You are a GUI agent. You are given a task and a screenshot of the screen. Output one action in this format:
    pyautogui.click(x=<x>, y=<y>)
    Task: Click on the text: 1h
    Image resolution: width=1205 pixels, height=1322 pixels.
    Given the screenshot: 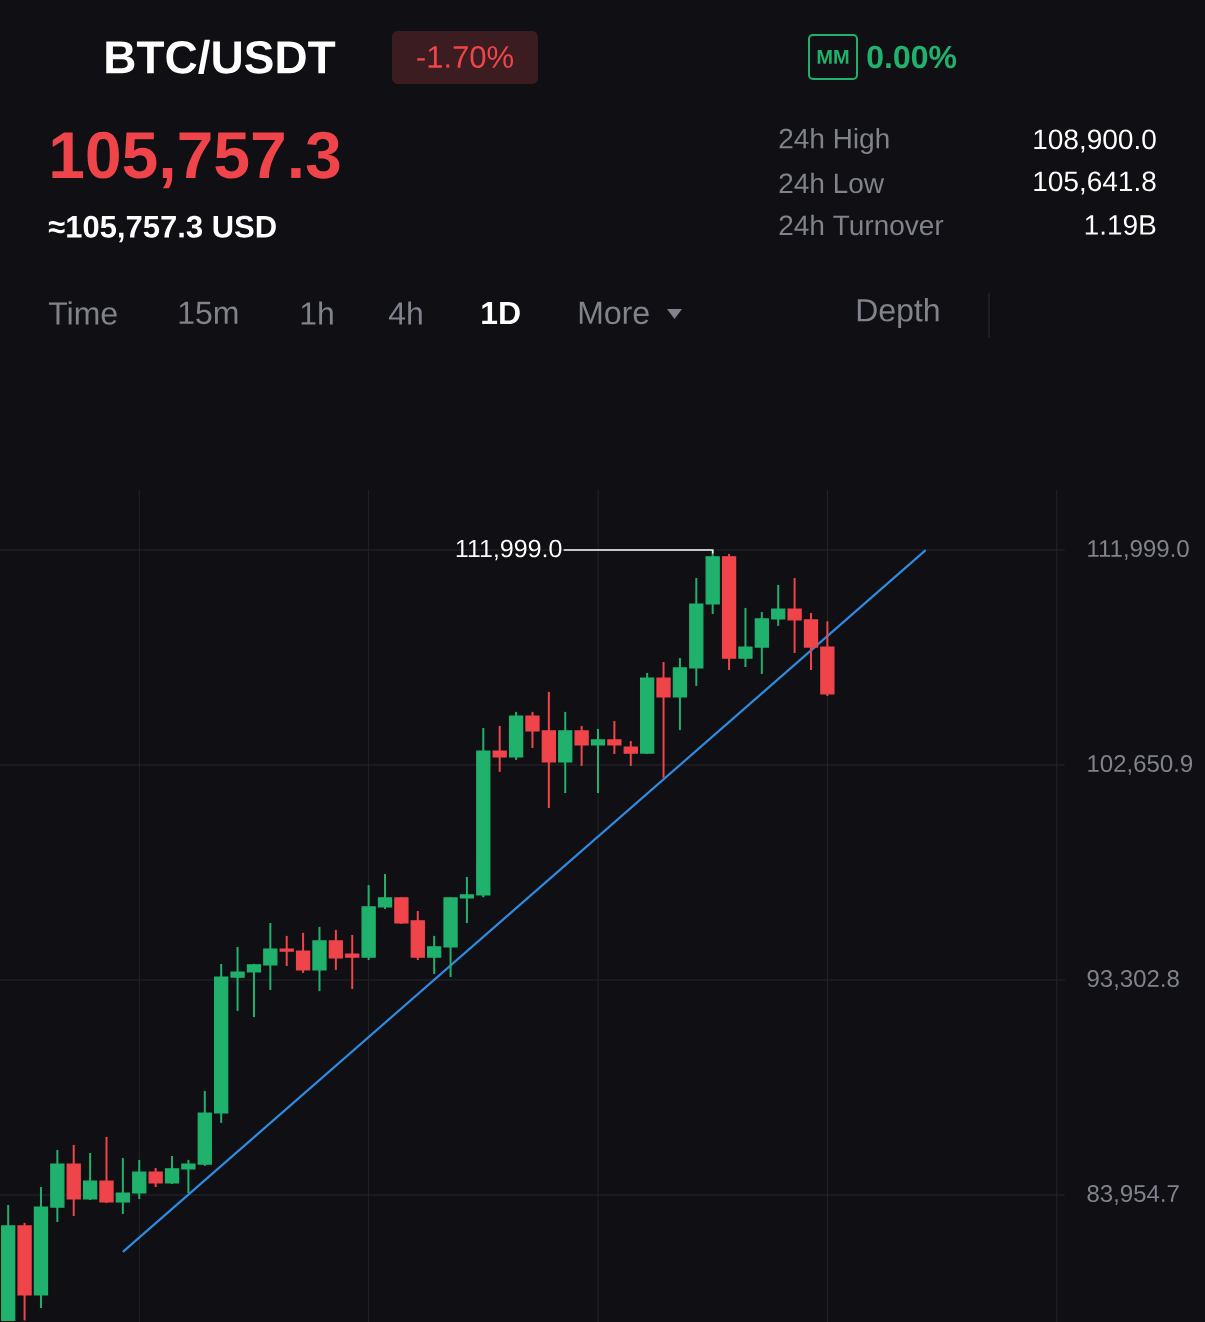 What is the action you would take?
    pyautogui.click(x=317, y=313)
    